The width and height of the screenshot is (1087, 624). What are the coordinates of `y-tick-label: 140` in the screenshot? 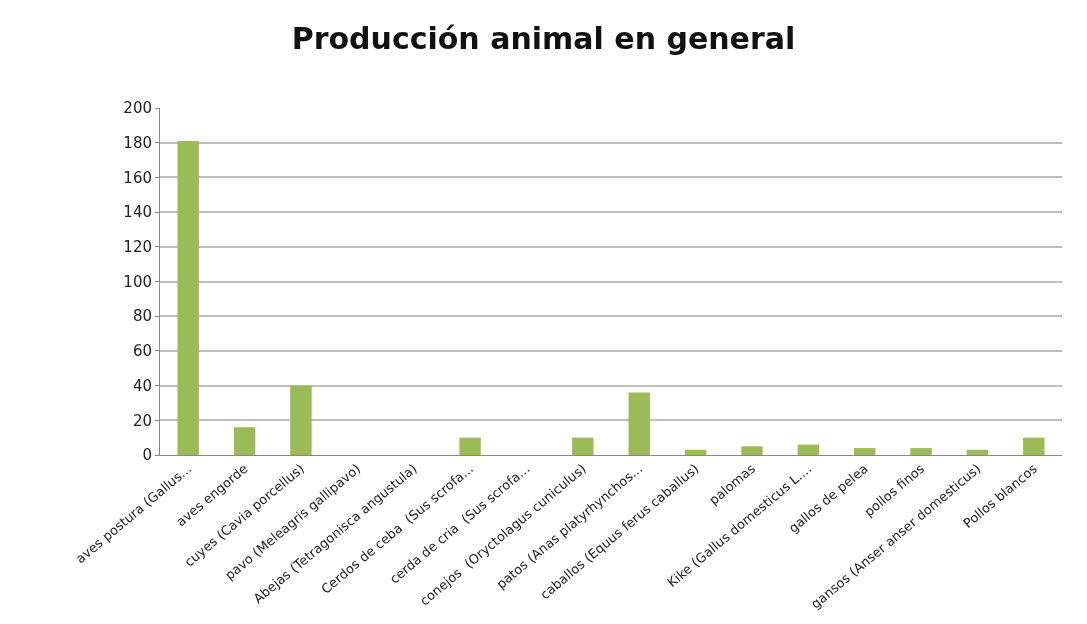 It's located at (137, 212).